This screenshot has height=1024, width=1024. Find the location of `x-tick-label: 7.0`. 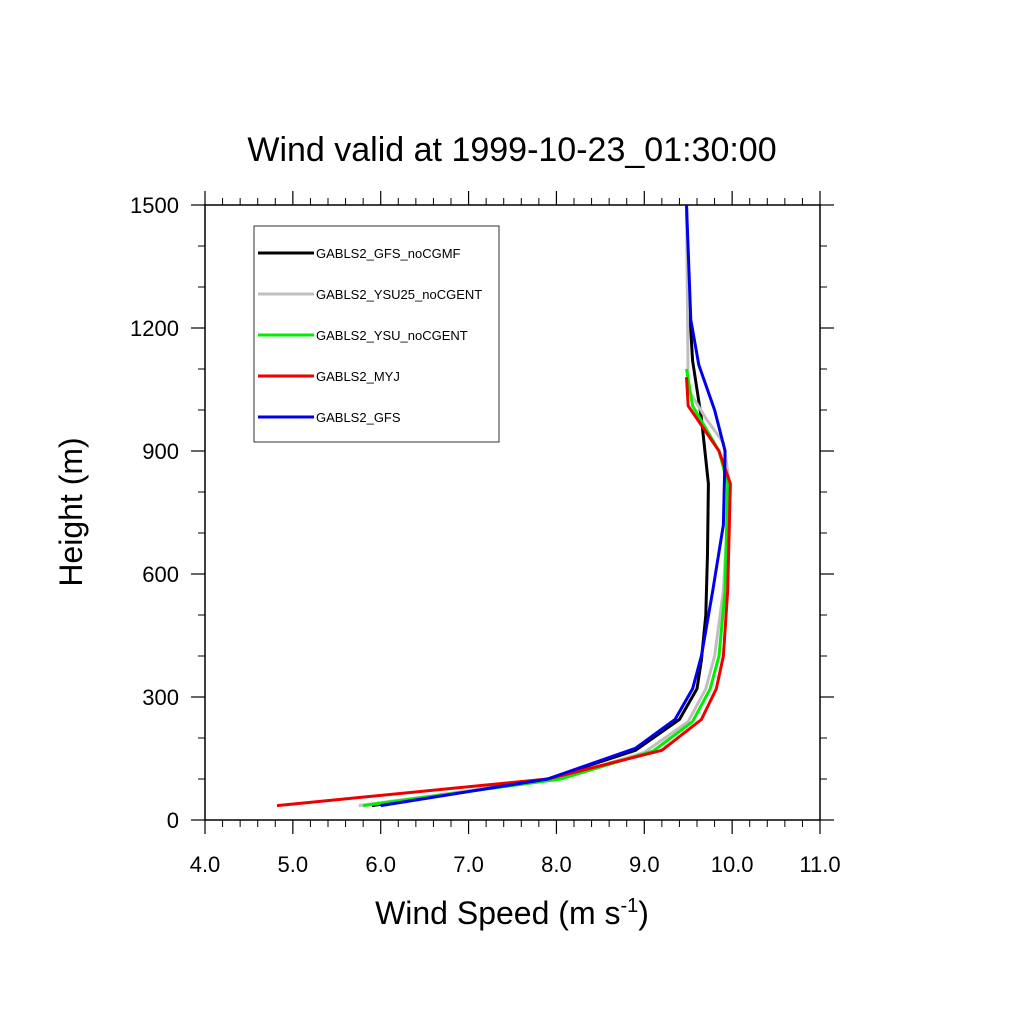

x-tick-label: 7.0 is located at coordinates (468, 864).